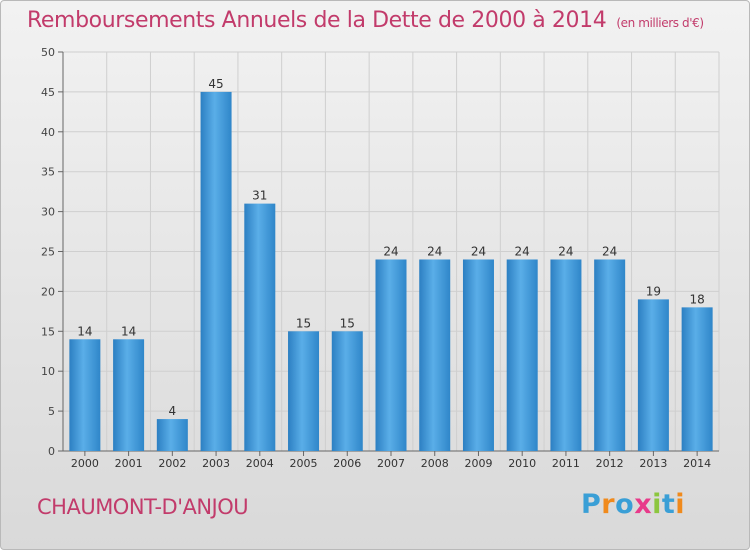 This screenshot has width=750, height=550. I want to click on x-tick-label: 2000, so click(85, 463).